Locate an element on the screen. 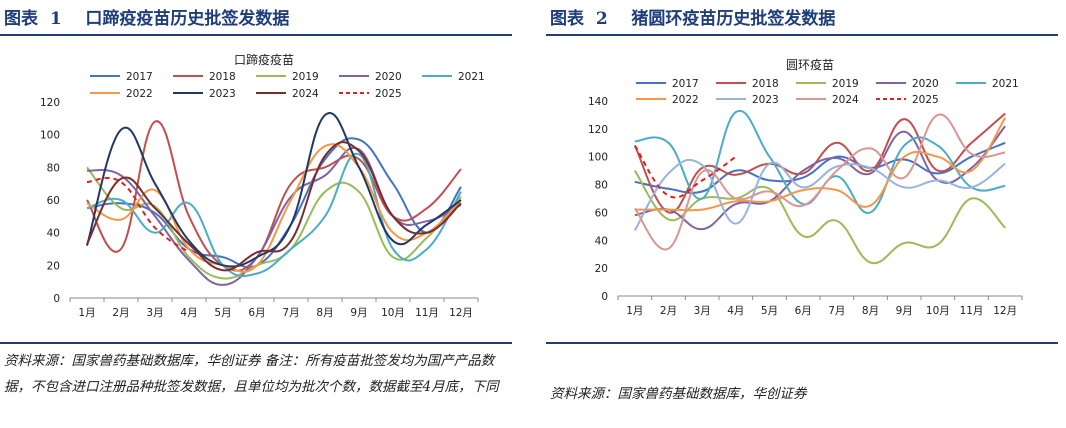 This screenshot has height=428, width=1066. series-line-2023 is located at coordinates (274, 190).